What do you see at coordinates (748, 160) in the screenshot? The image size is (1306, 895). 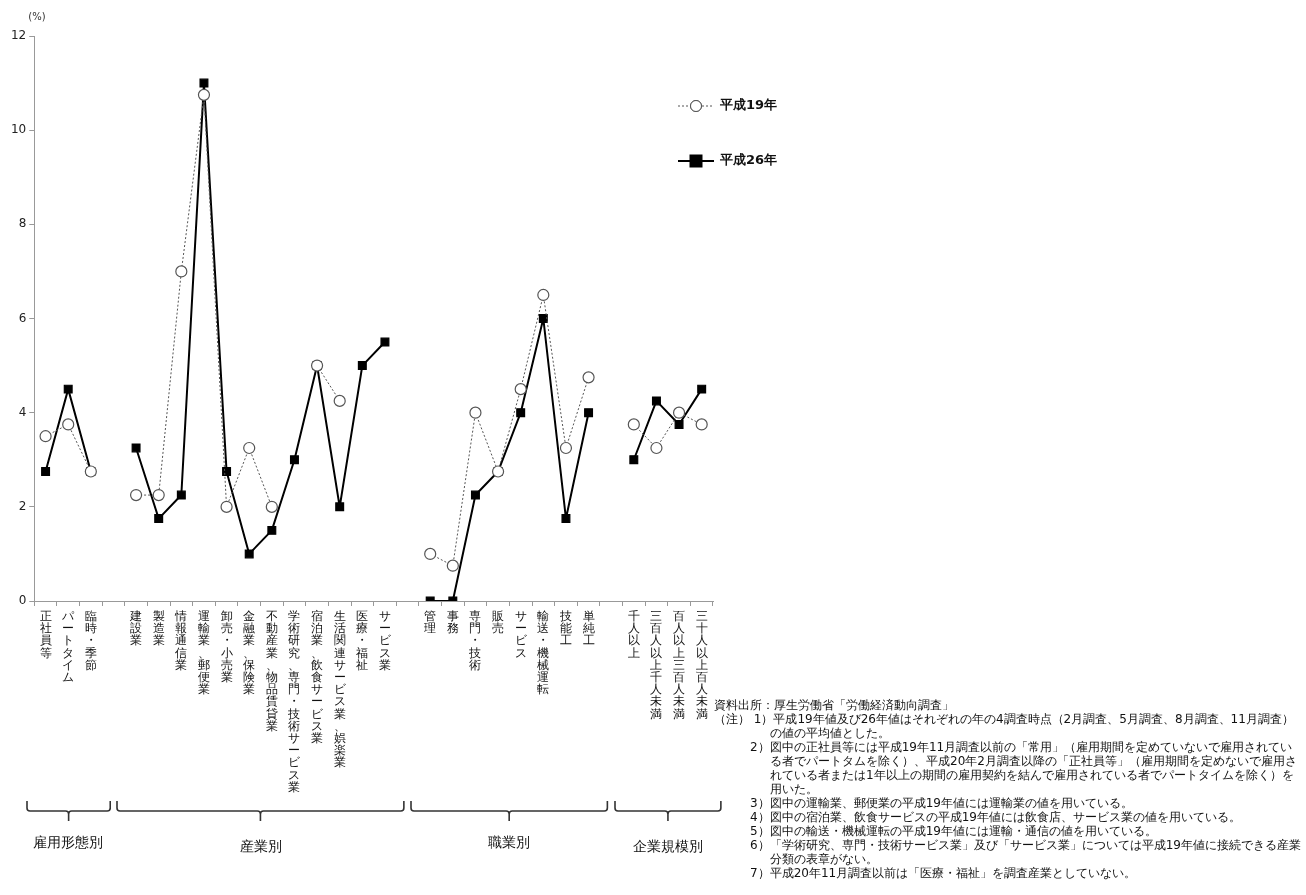 I see `legend-label: 平成26年` at bounding box center [748, 160].